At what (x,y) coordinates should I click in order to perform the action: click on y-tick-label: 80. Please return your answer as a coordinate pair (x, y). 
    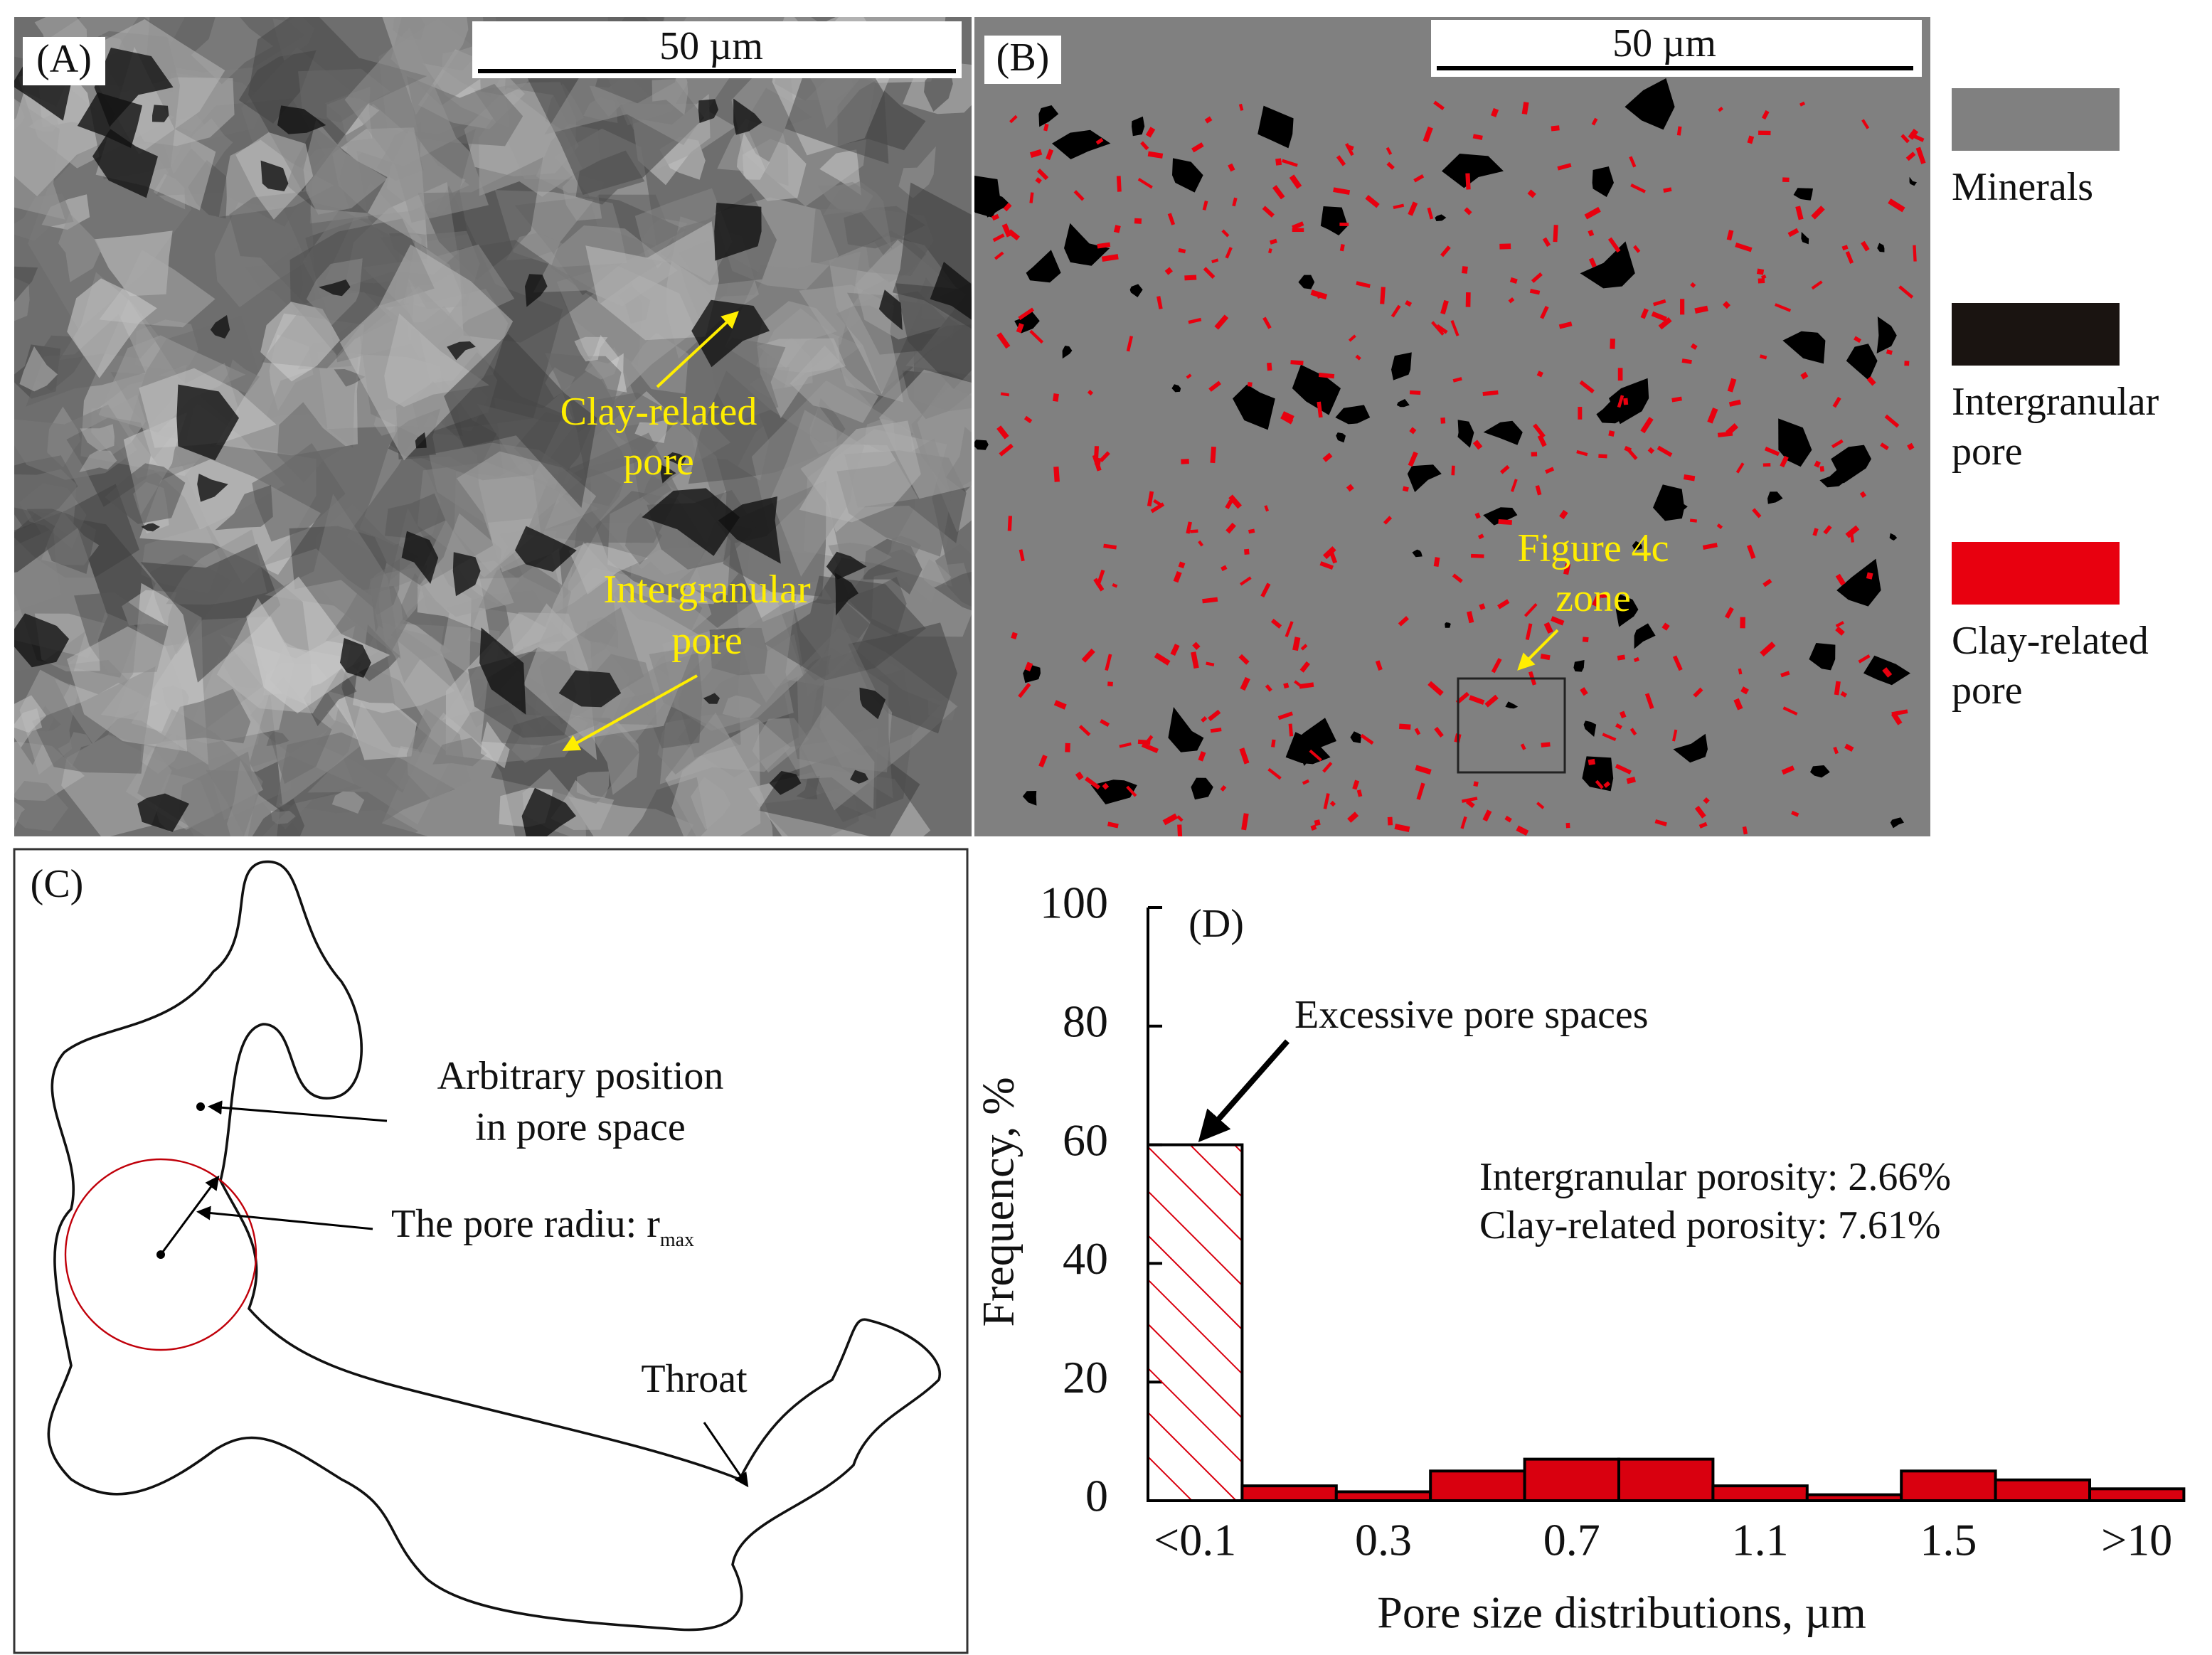
    Looking at the image, I should click on (1085, 1021).